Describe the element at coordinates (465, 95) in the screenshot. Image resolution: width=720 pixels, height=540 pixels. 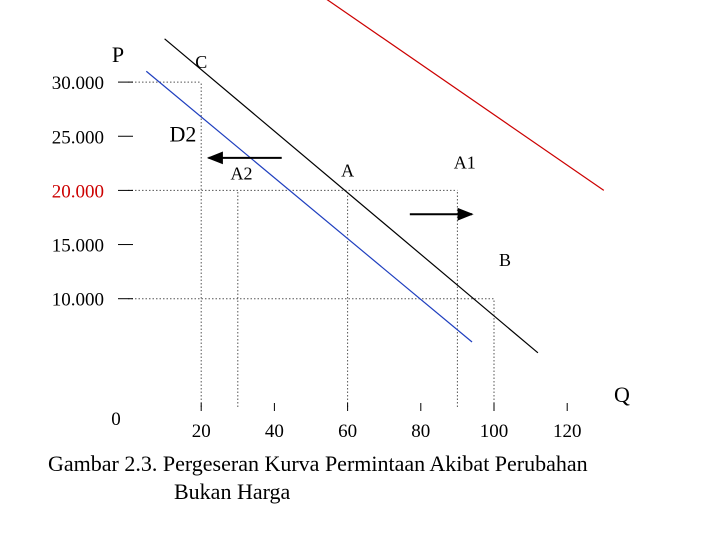
I see `demand-curve-d1` at that location.